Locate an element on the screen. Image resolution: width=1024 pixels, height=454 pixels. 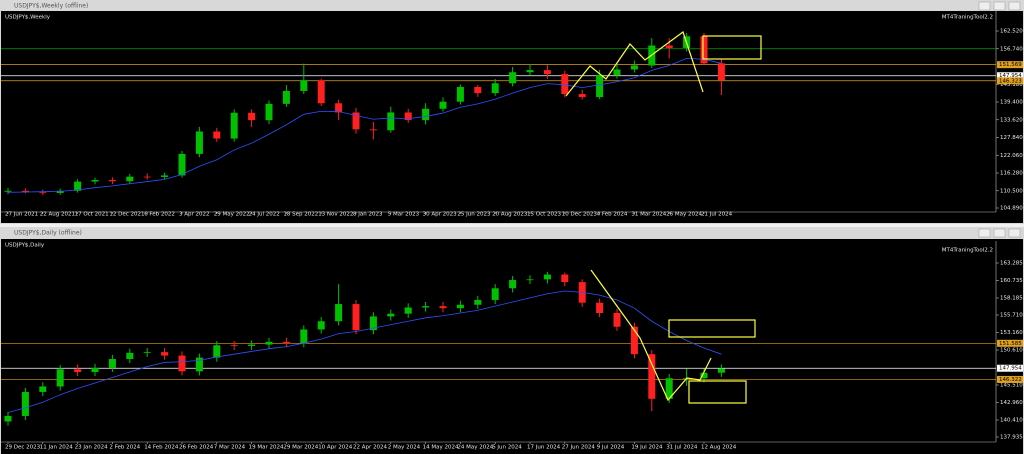
x-tick-label: 3 Apr 2022 is located at coordinates (194, 215).